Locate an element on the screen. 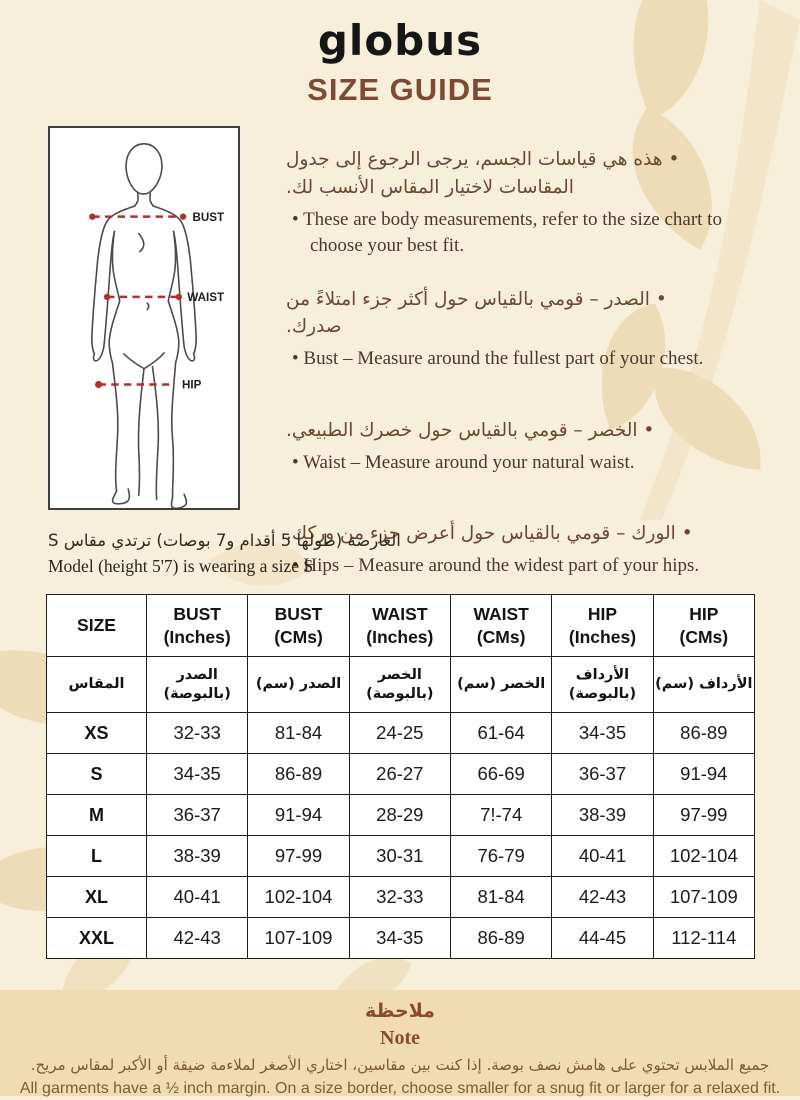 The width and height of the screenshot is (800, 1100). size-cell: L is located at coordinates (96, 856).